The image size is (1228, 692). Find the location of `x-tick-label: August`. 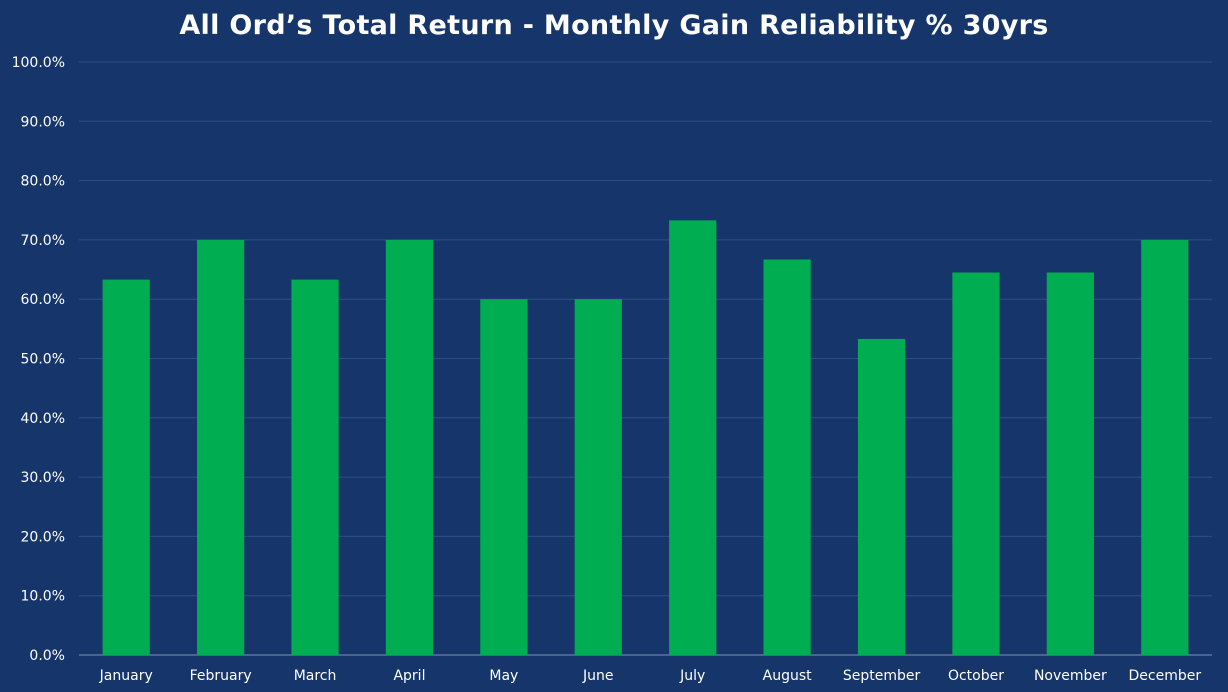

x-tick-label: August is located at coordinates (788, 676).